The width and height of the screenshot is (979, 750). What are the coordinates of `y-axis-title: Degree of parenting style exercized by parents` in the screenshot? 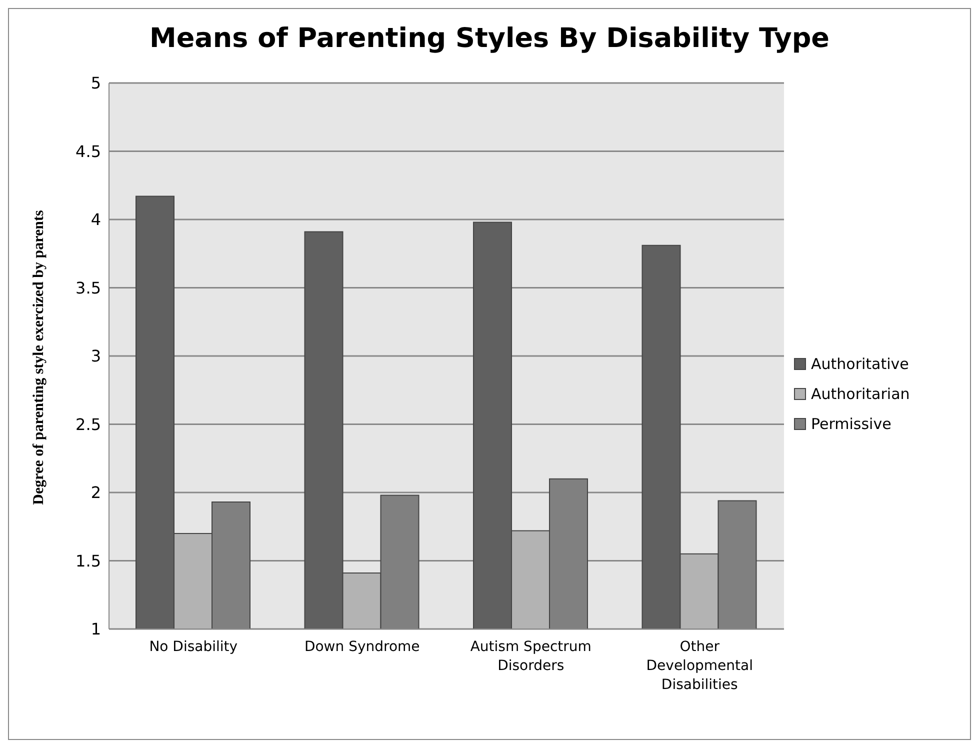 It's located at (39, 357).